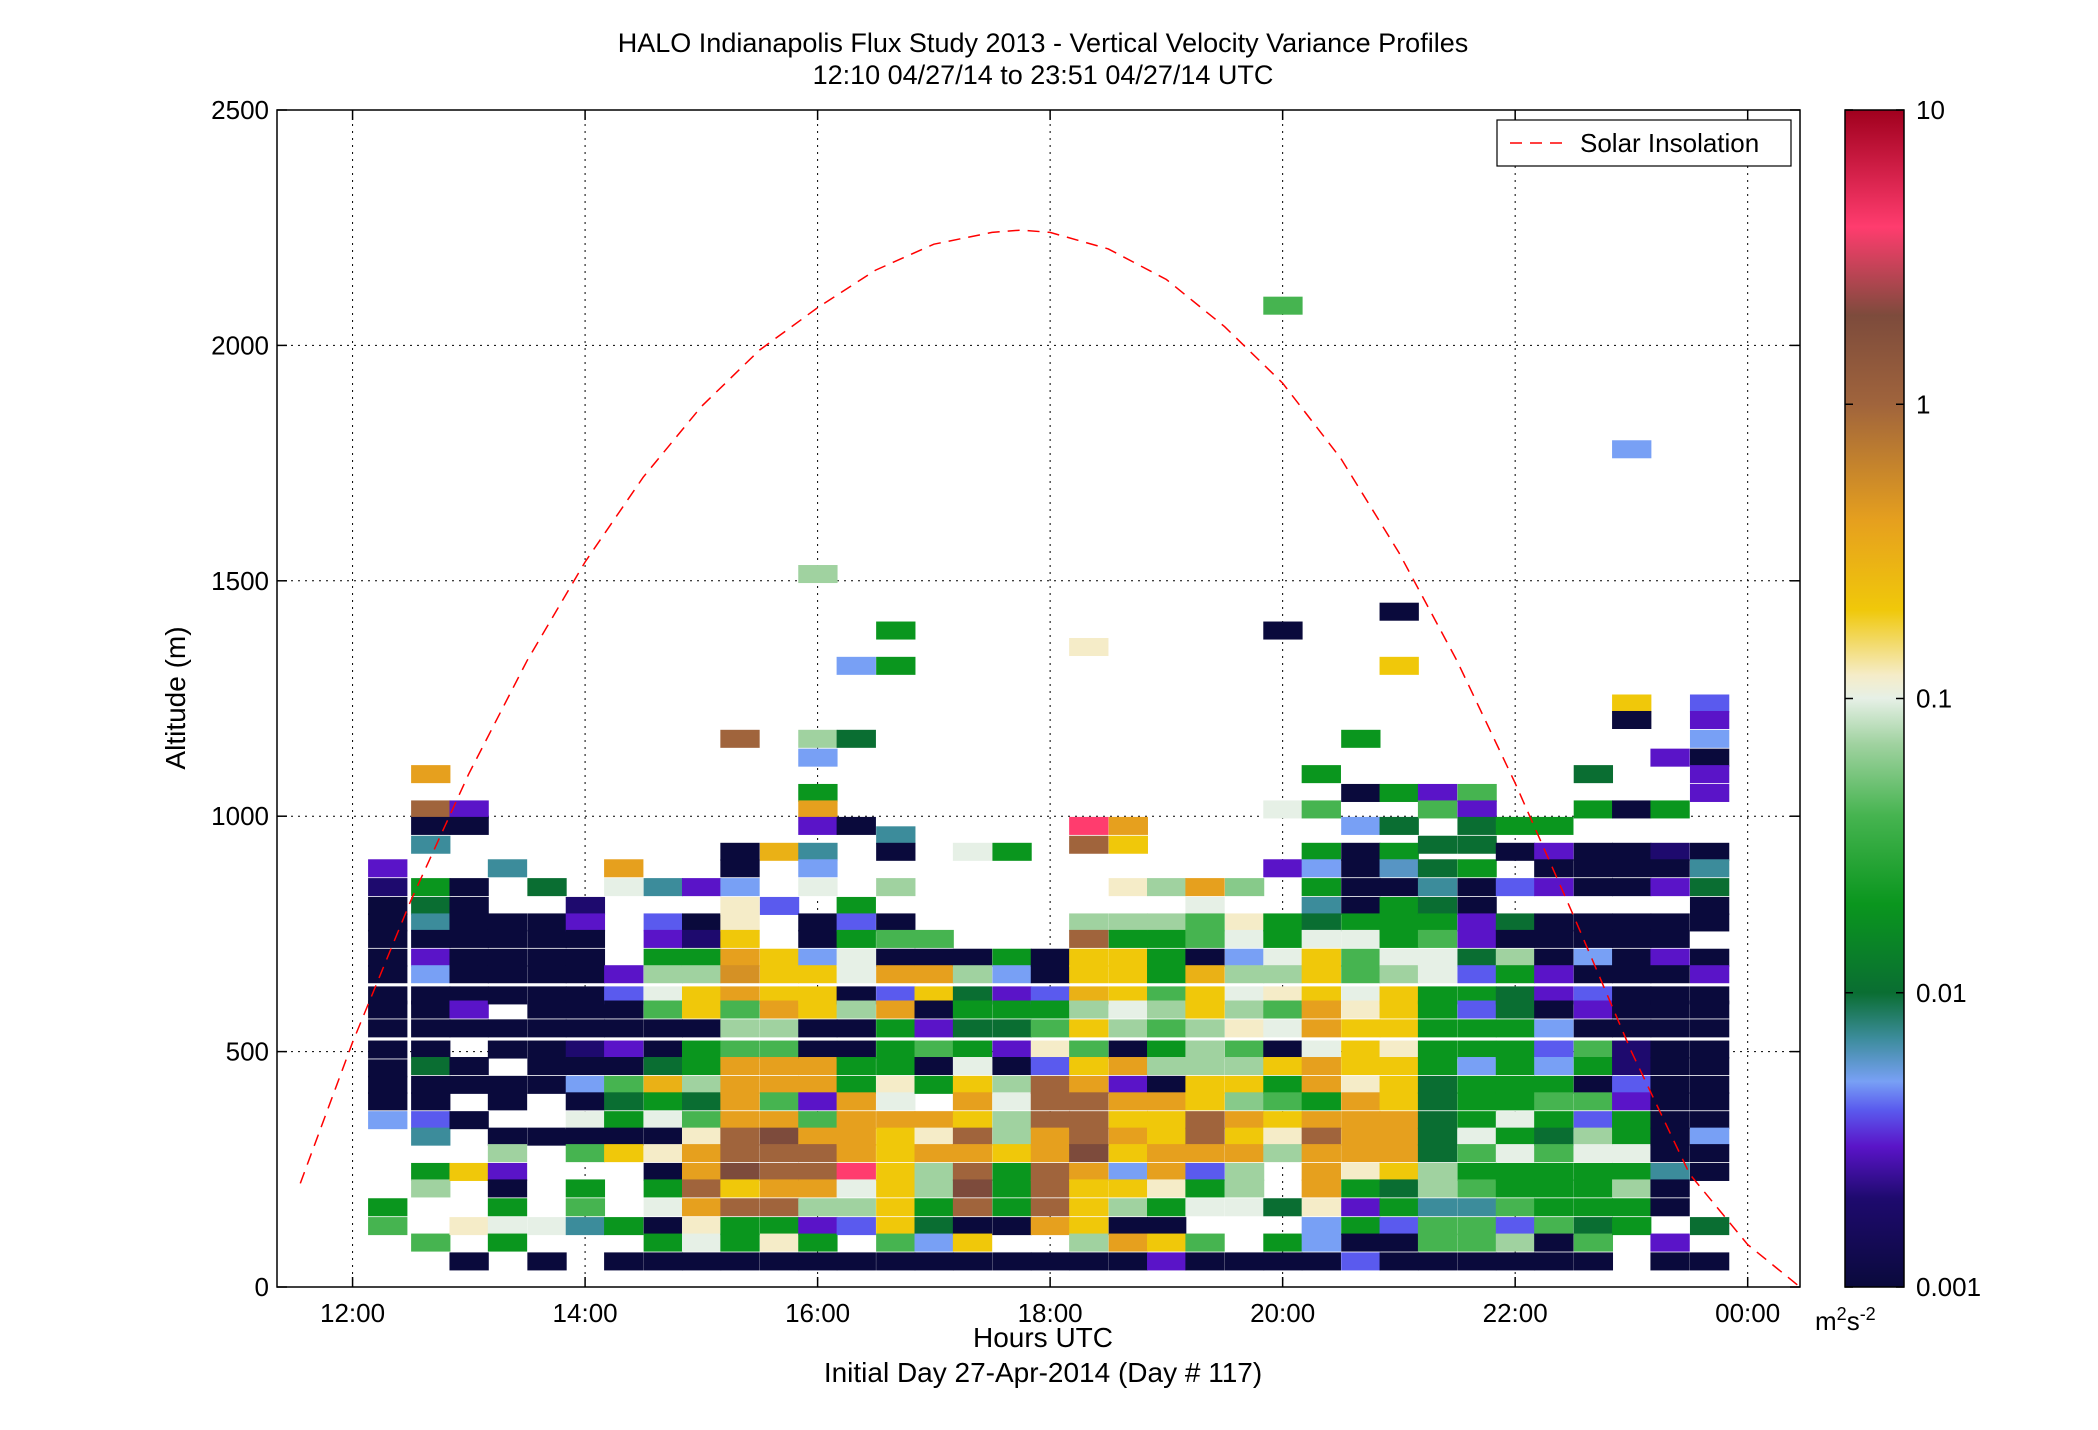 The width and height of the screenshot is (2098, 1430). Describe the element at coordinates (1874, 698) in the screenshot. I see `colorbar-gradient` at that location.